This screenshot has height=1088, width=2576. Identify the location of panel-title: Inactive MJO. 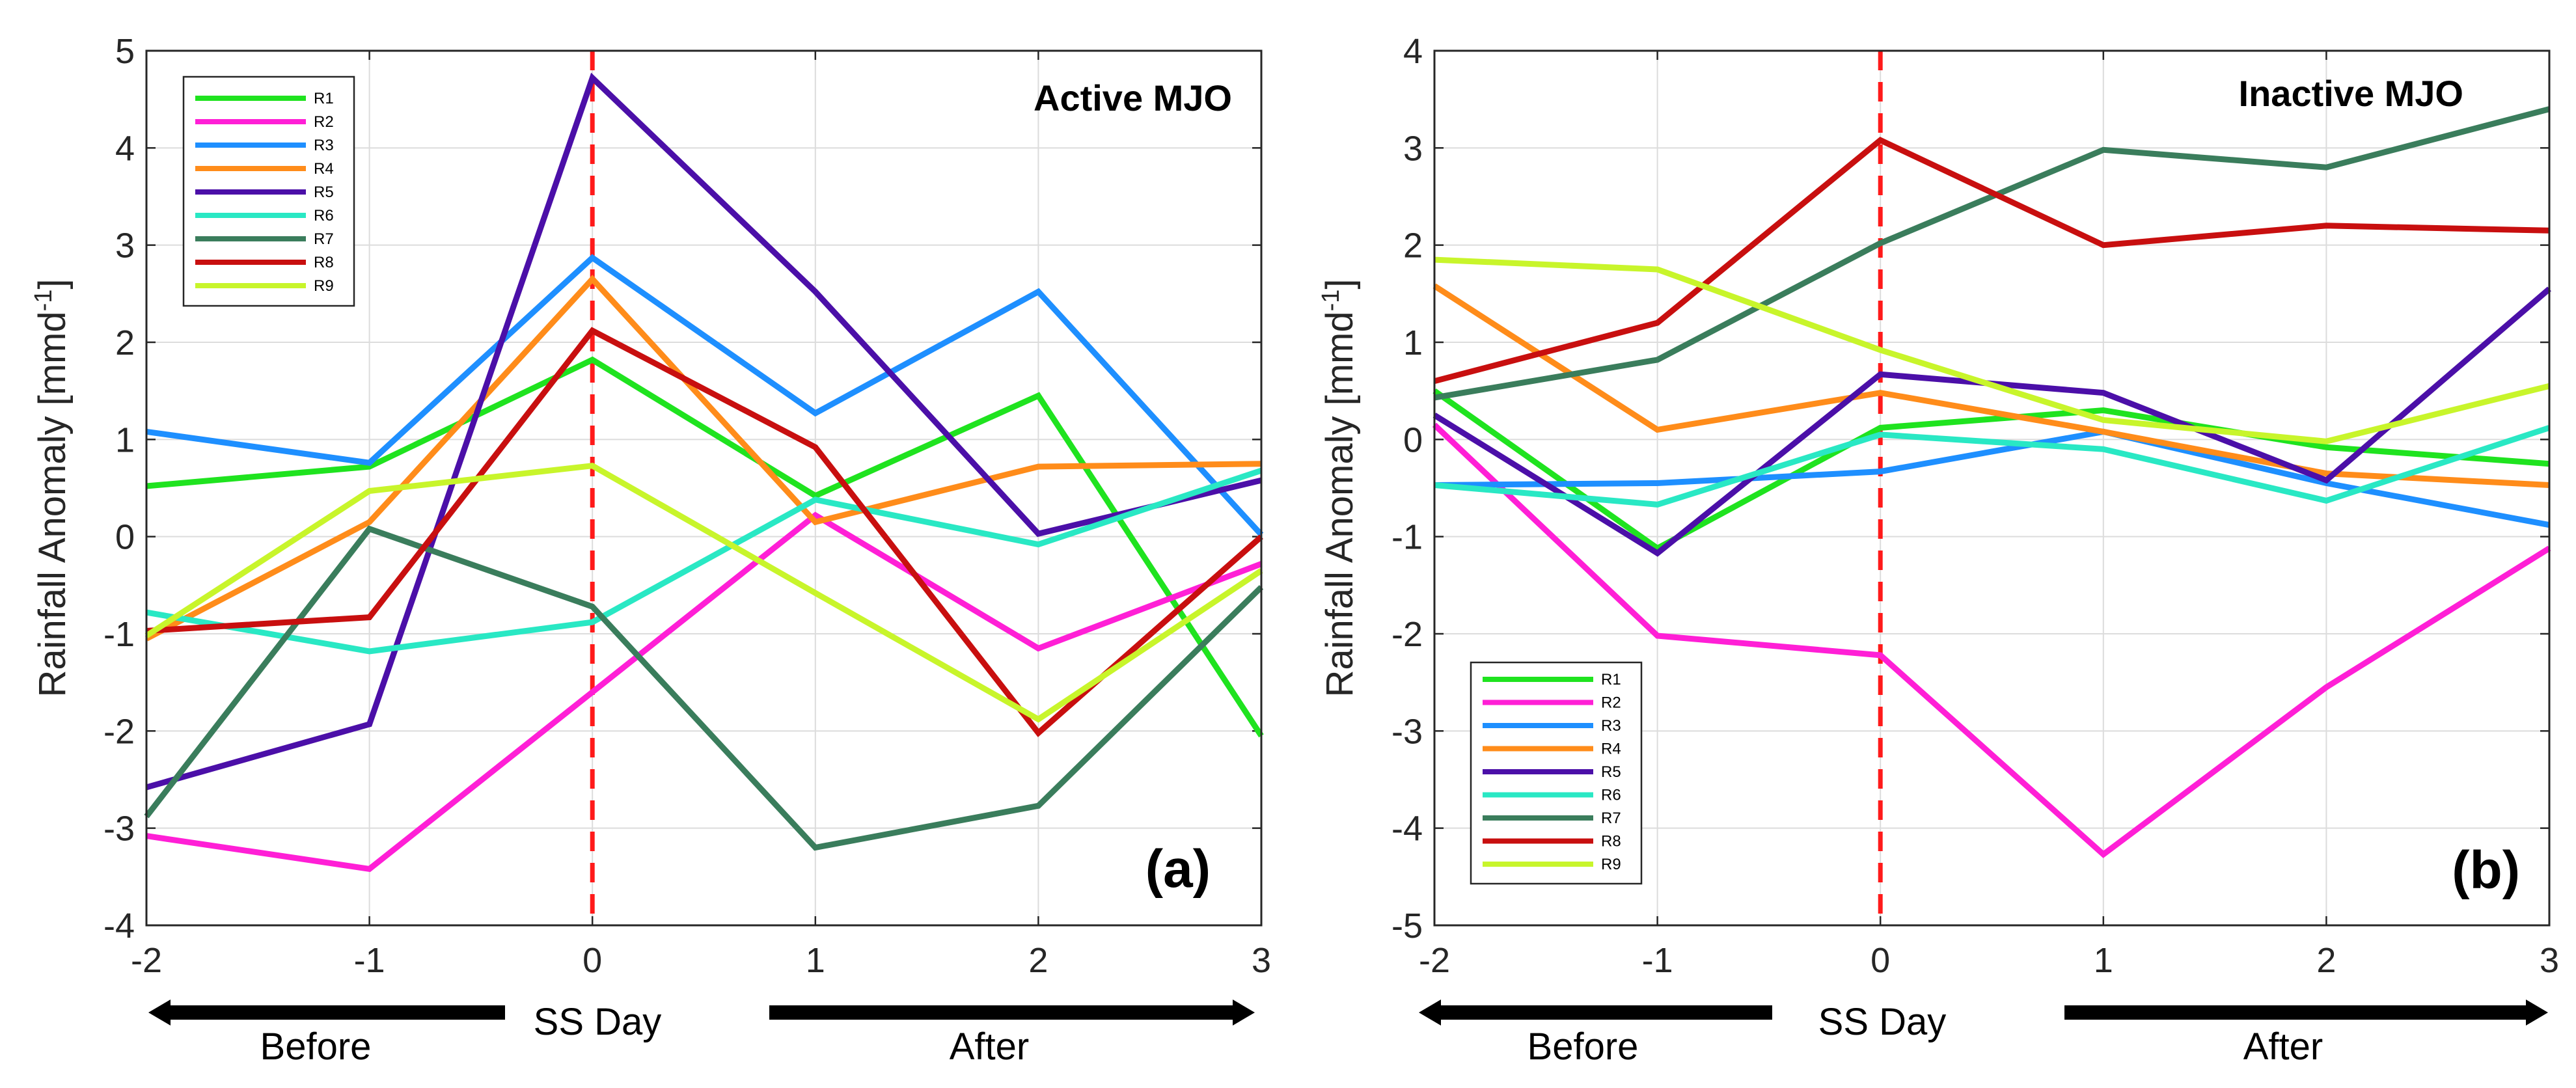
(2351, 93).